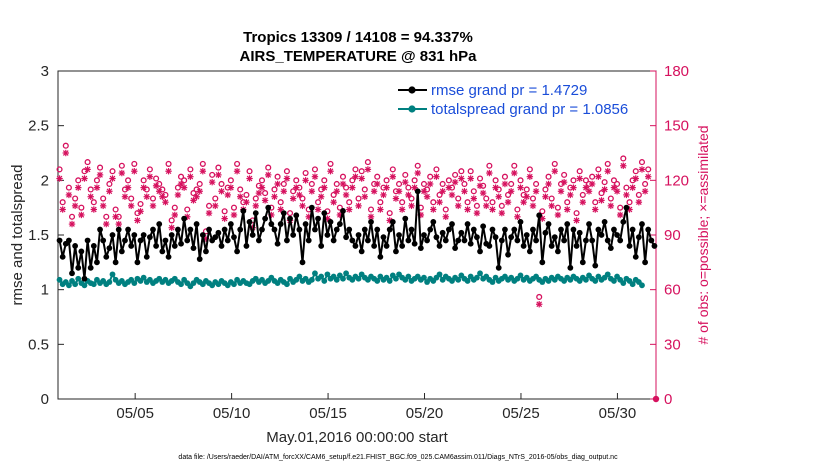 Image resolution: width=830 pixels, height=470 pixels. What do you see at coordinates (703, 234) in the screenshot?
I see `y-axis-label-right: # of obs: o=possible; ×=assimilated` at bounding box center [703, 234].